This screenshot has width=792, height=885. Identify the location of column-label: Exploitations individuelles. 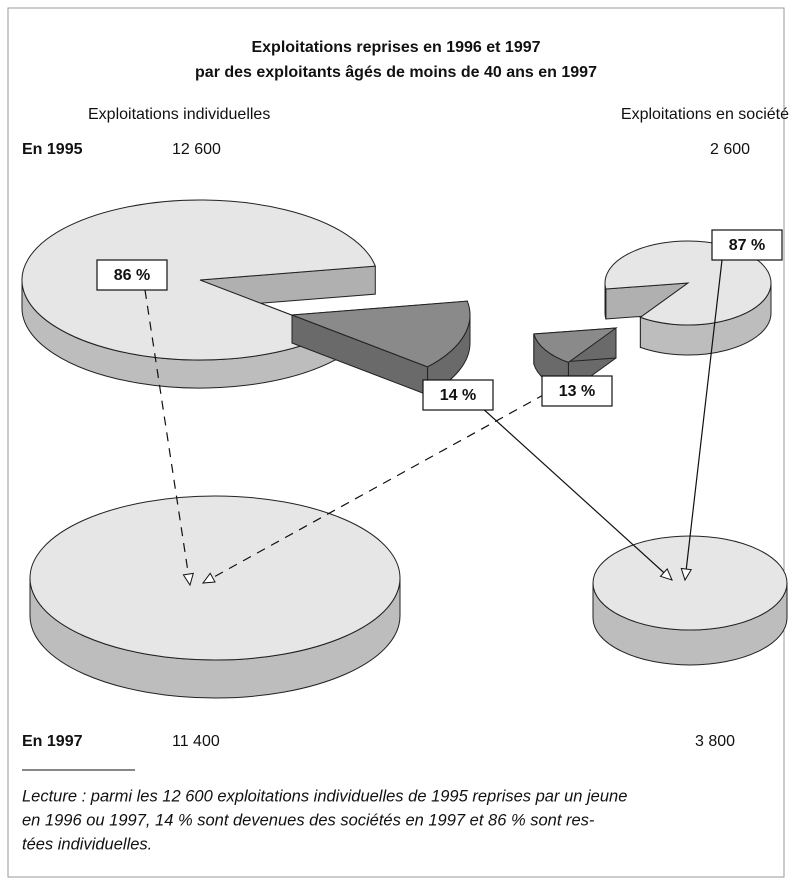
(179, 114).